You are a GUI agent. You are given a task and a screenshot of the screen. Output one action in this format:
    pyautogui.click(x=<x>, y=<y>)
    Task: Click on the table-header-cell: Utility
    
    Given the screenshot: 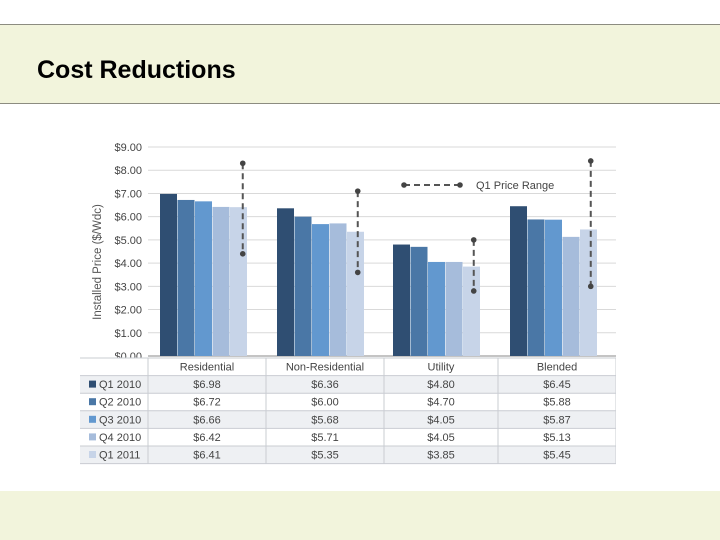 What is the action you would take?
    pyautogui.click(x=441, y=368)
    